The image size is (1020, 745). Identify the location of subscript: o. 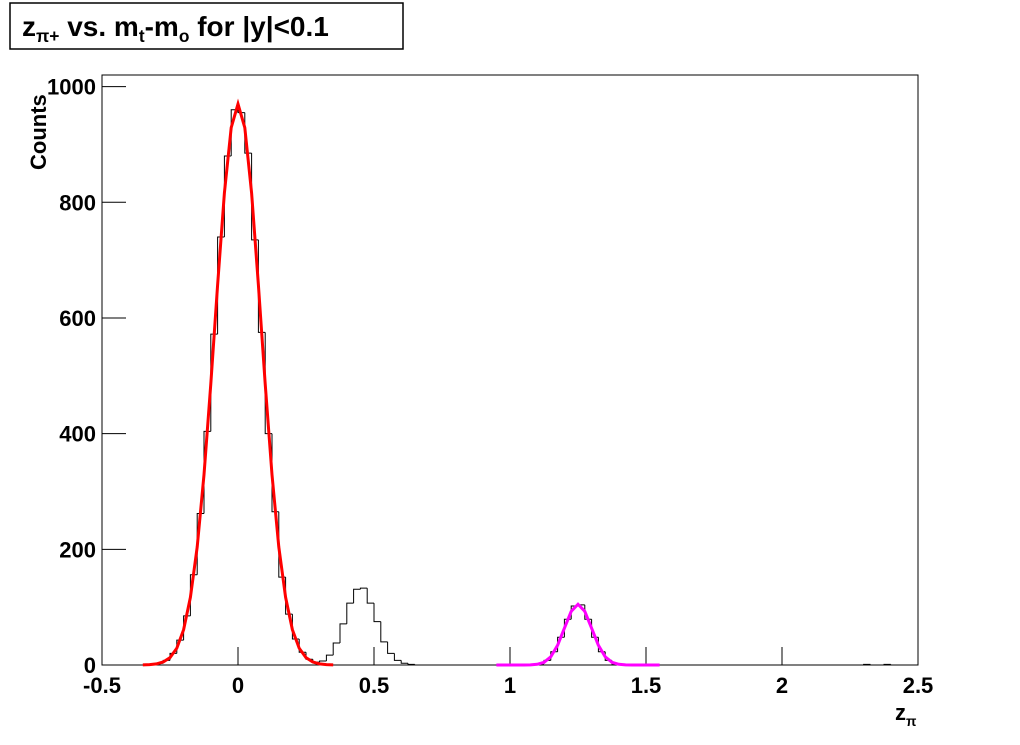
(184, 36).